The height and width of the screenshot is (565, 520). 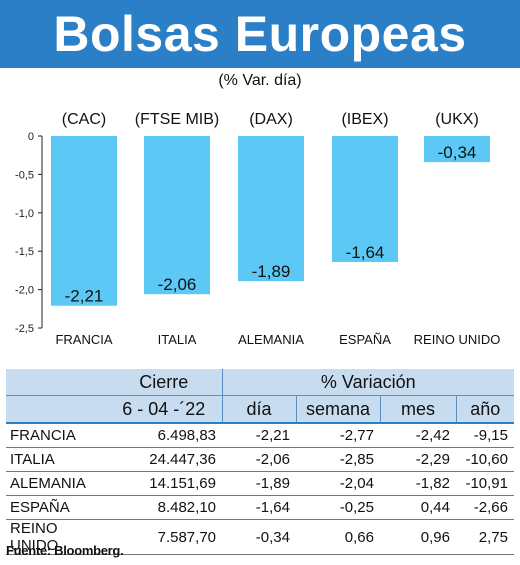 What do you see at coordinates (31, 137) in the screenshot?
I see `y-tick-label: 0` at bounding box center [31, 137].